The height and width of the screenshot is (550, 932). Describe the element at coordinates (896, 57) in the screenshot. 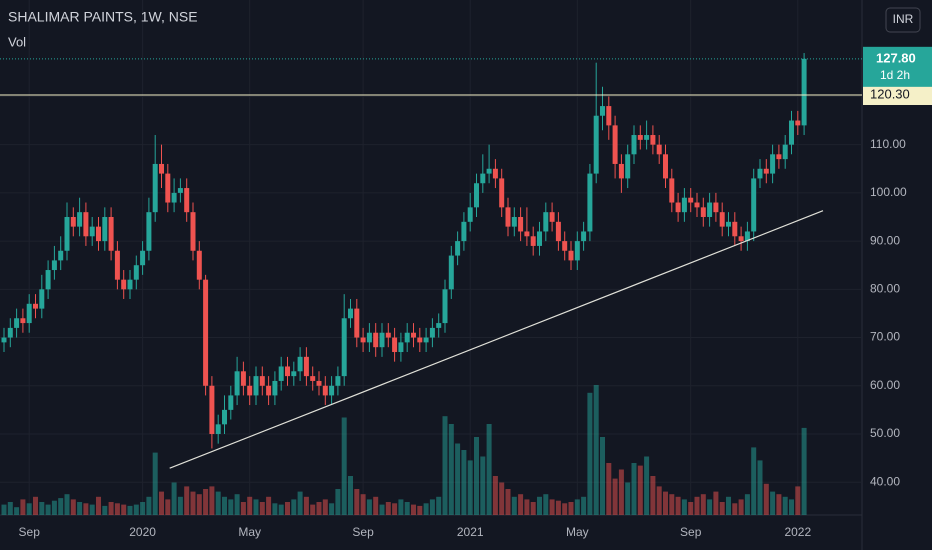

I see `last-price-label: 127.80` at that location.